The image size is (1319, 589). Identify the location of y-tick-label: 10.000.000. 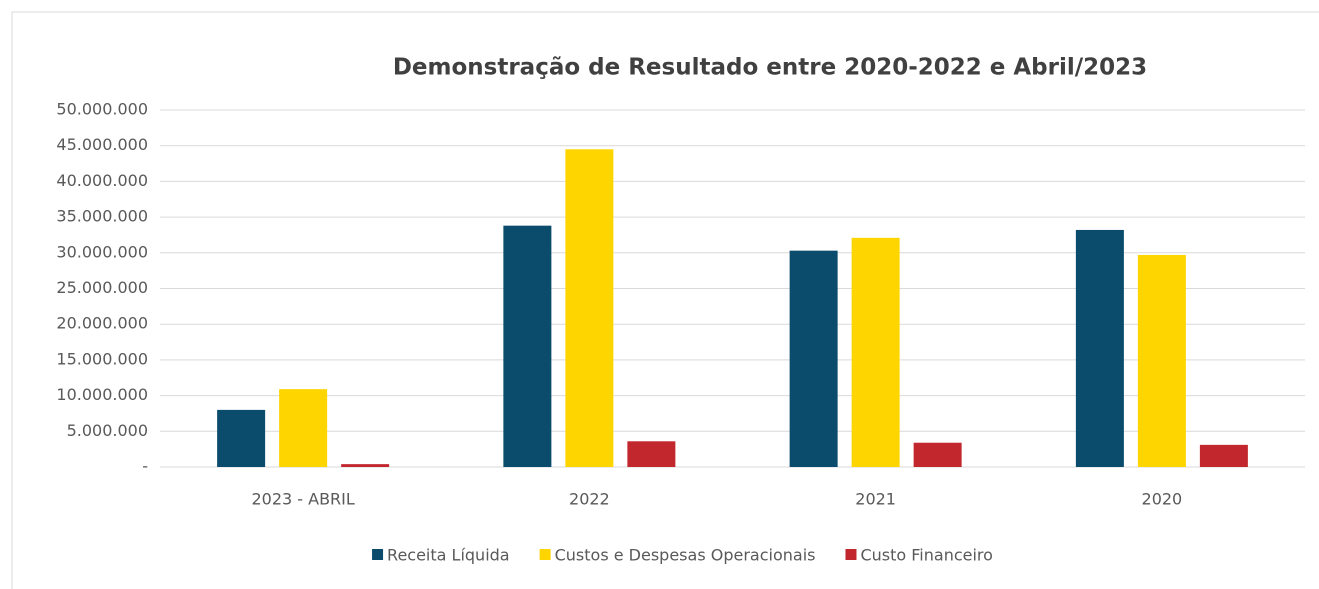
(102, 394).